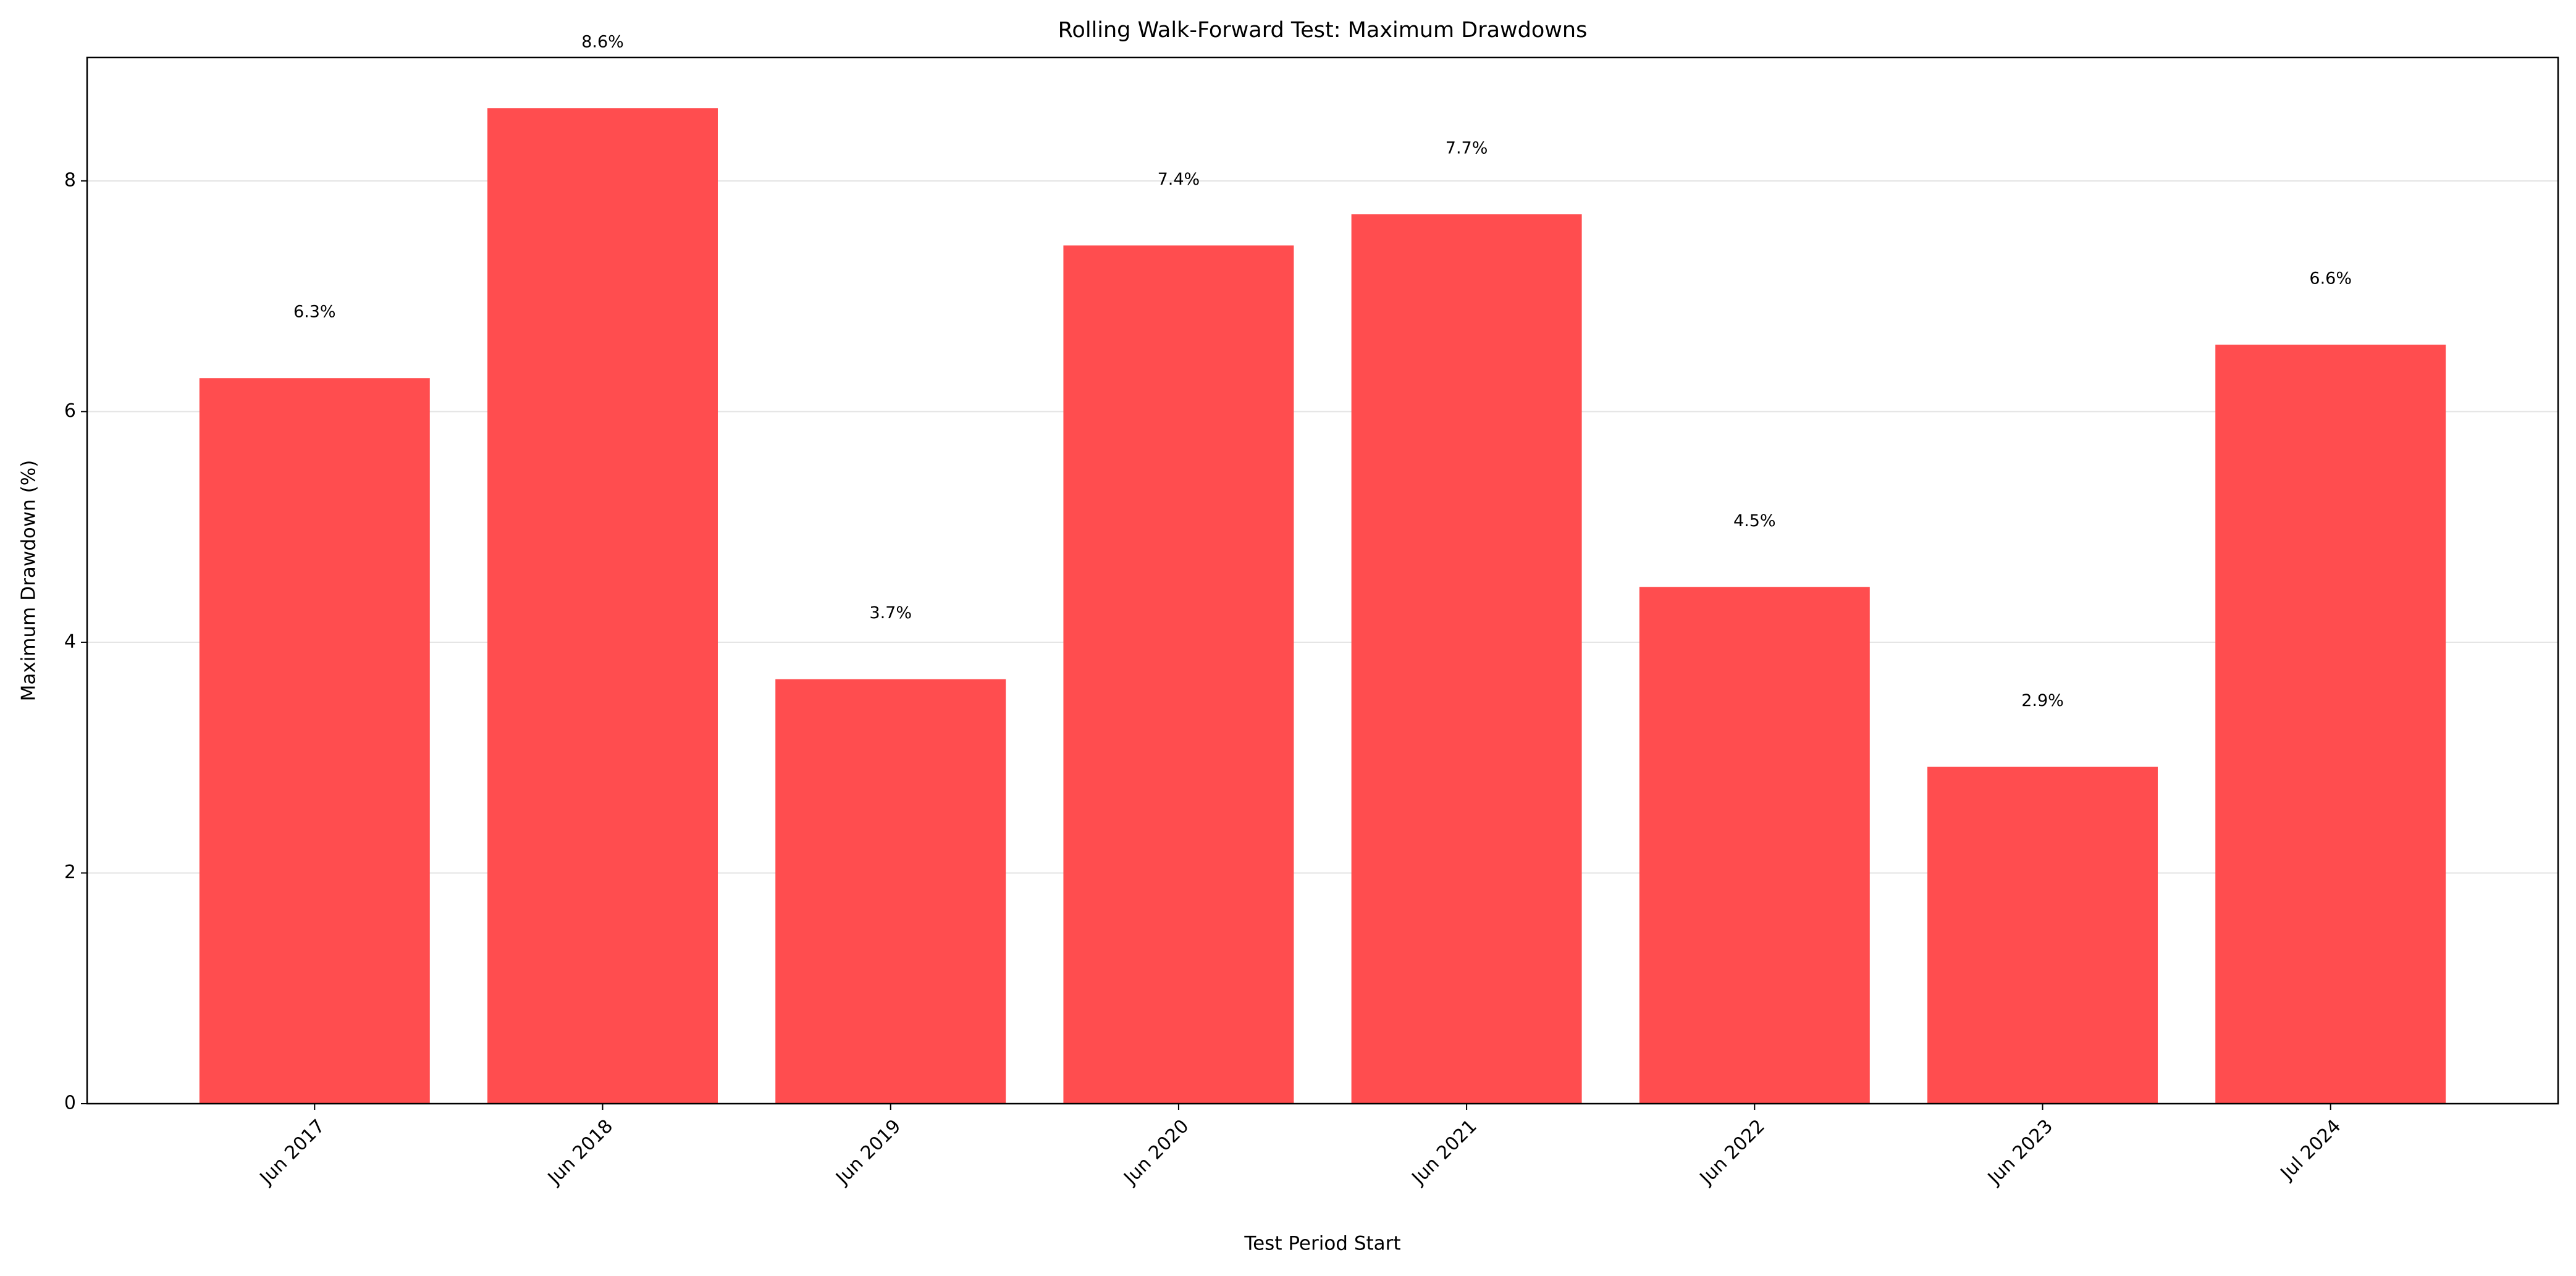 The image size is (2576, 1276). Describe the element at coordinates (29, 581) in the screenshot. I see `y-axis-label: Maximum Drawdown (%)` at that location.